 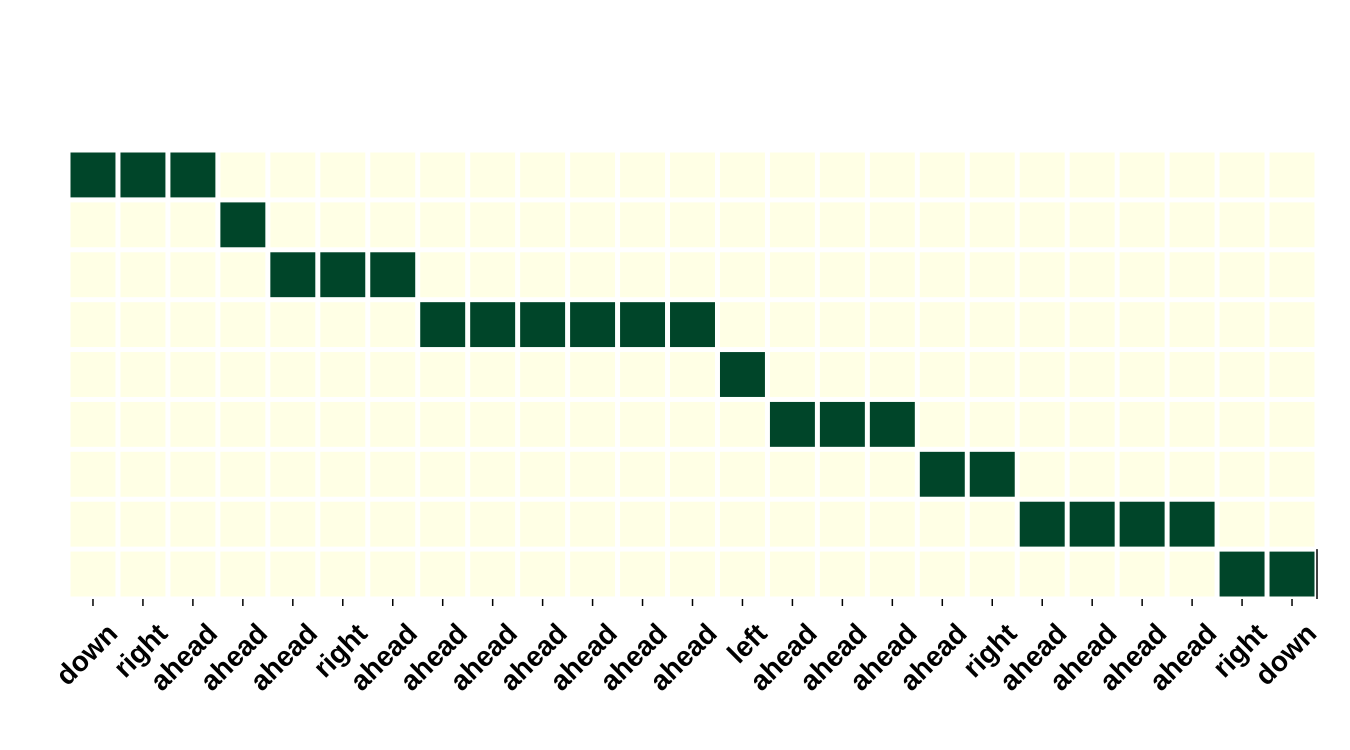 What do you see at coordinates (892, 374) in the screenshot?
I see `heatmap-cell-r4-c16` at bounding box center [892, 374].